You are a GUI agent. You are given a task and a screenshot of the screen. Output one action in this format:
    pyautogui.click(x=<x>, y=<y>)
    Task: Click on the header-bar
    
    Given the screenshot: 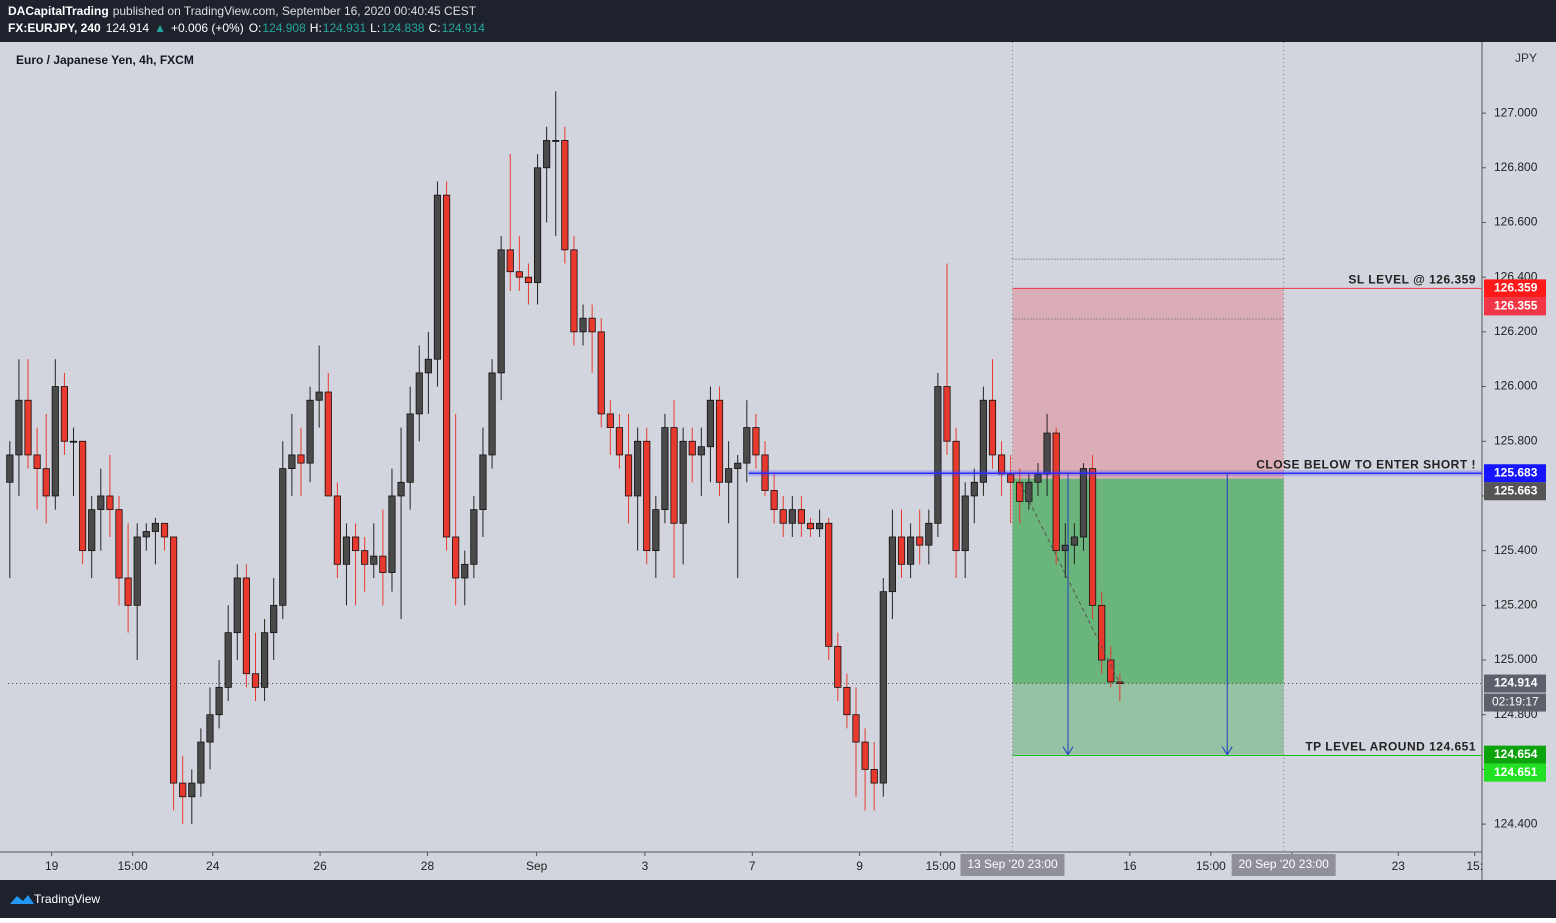 What is the action you would take?
    pyautogui.click(x=778, y=21)
    